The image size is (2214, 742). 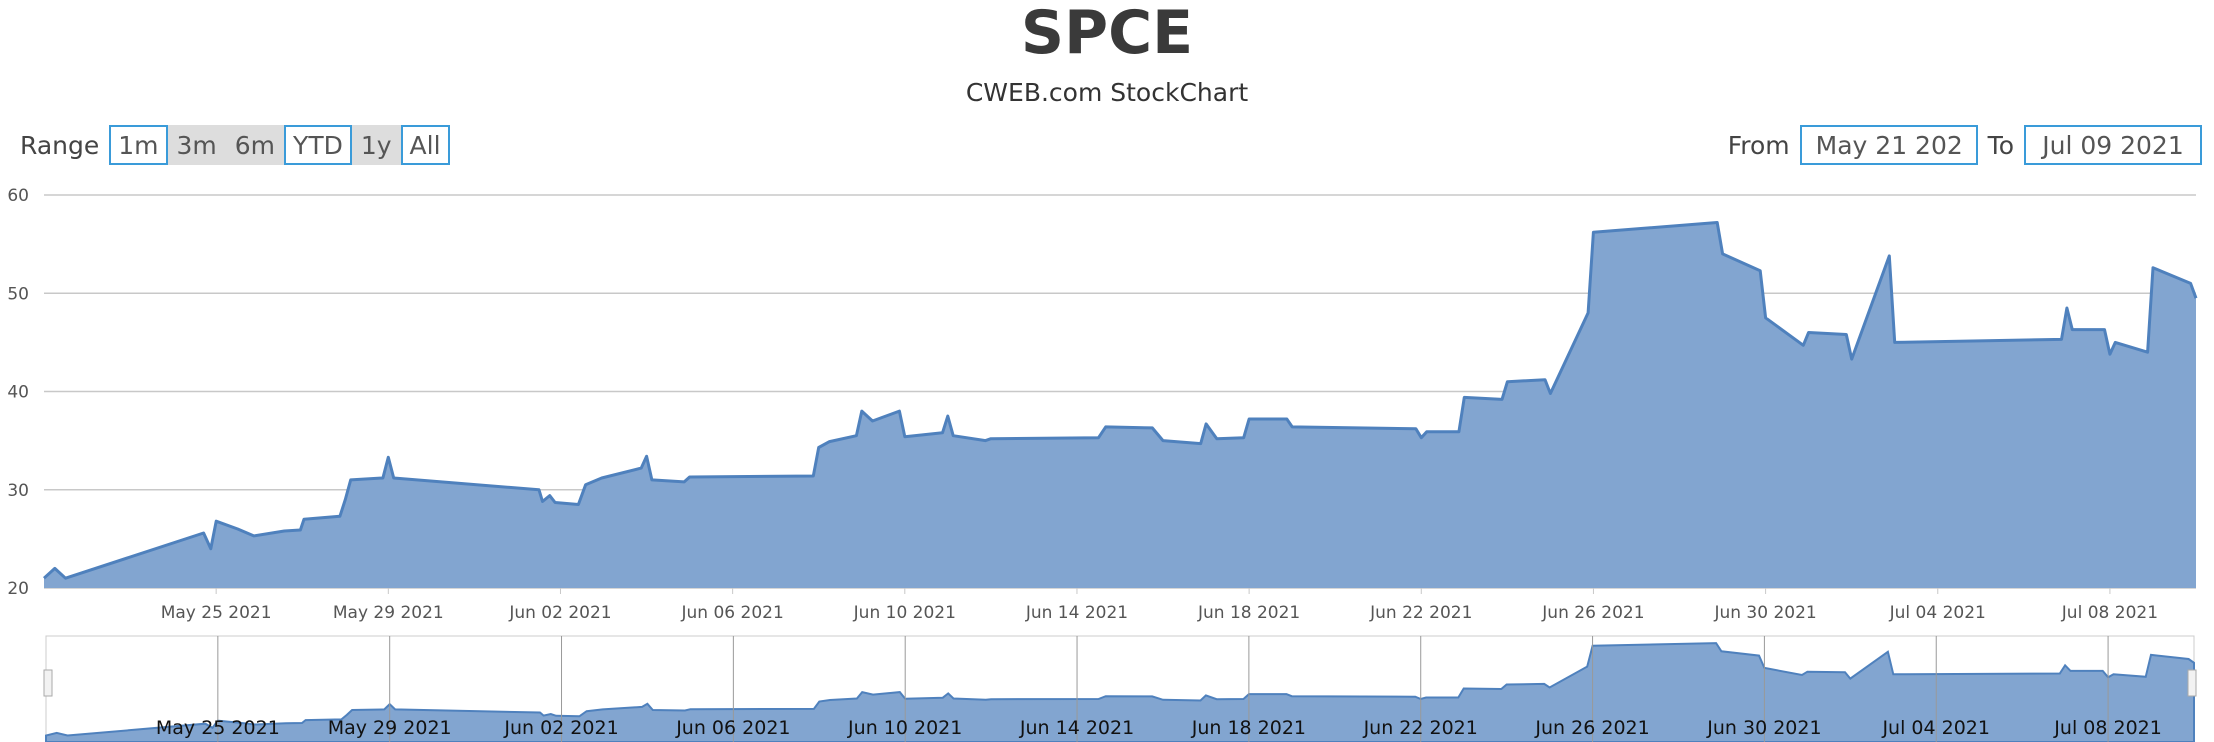 I want to click on y-tick-label: 60, so click(x=18, y=196).